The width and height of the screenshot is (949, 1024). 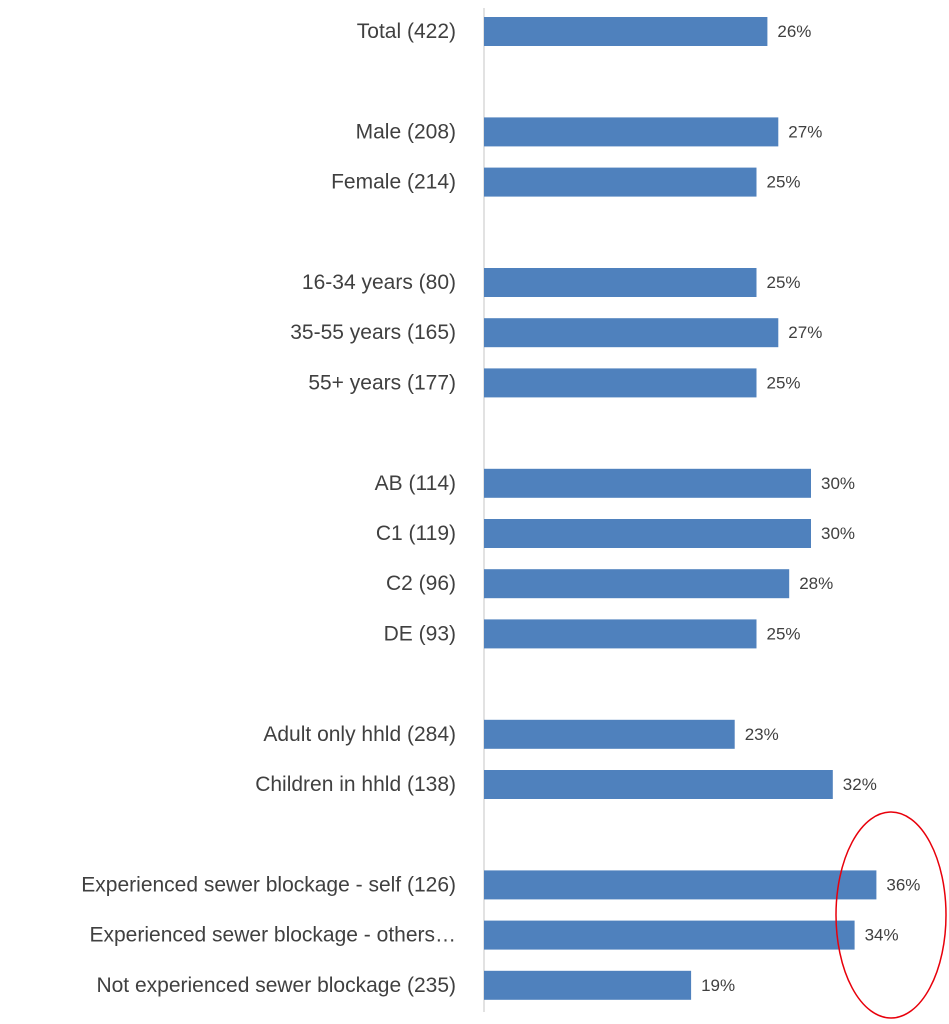 What do you see at coordinates (276, 985) in the screenshot?
I see `category-label: Not experienced sewer blockage (235)` at bounding box center [276, 985].